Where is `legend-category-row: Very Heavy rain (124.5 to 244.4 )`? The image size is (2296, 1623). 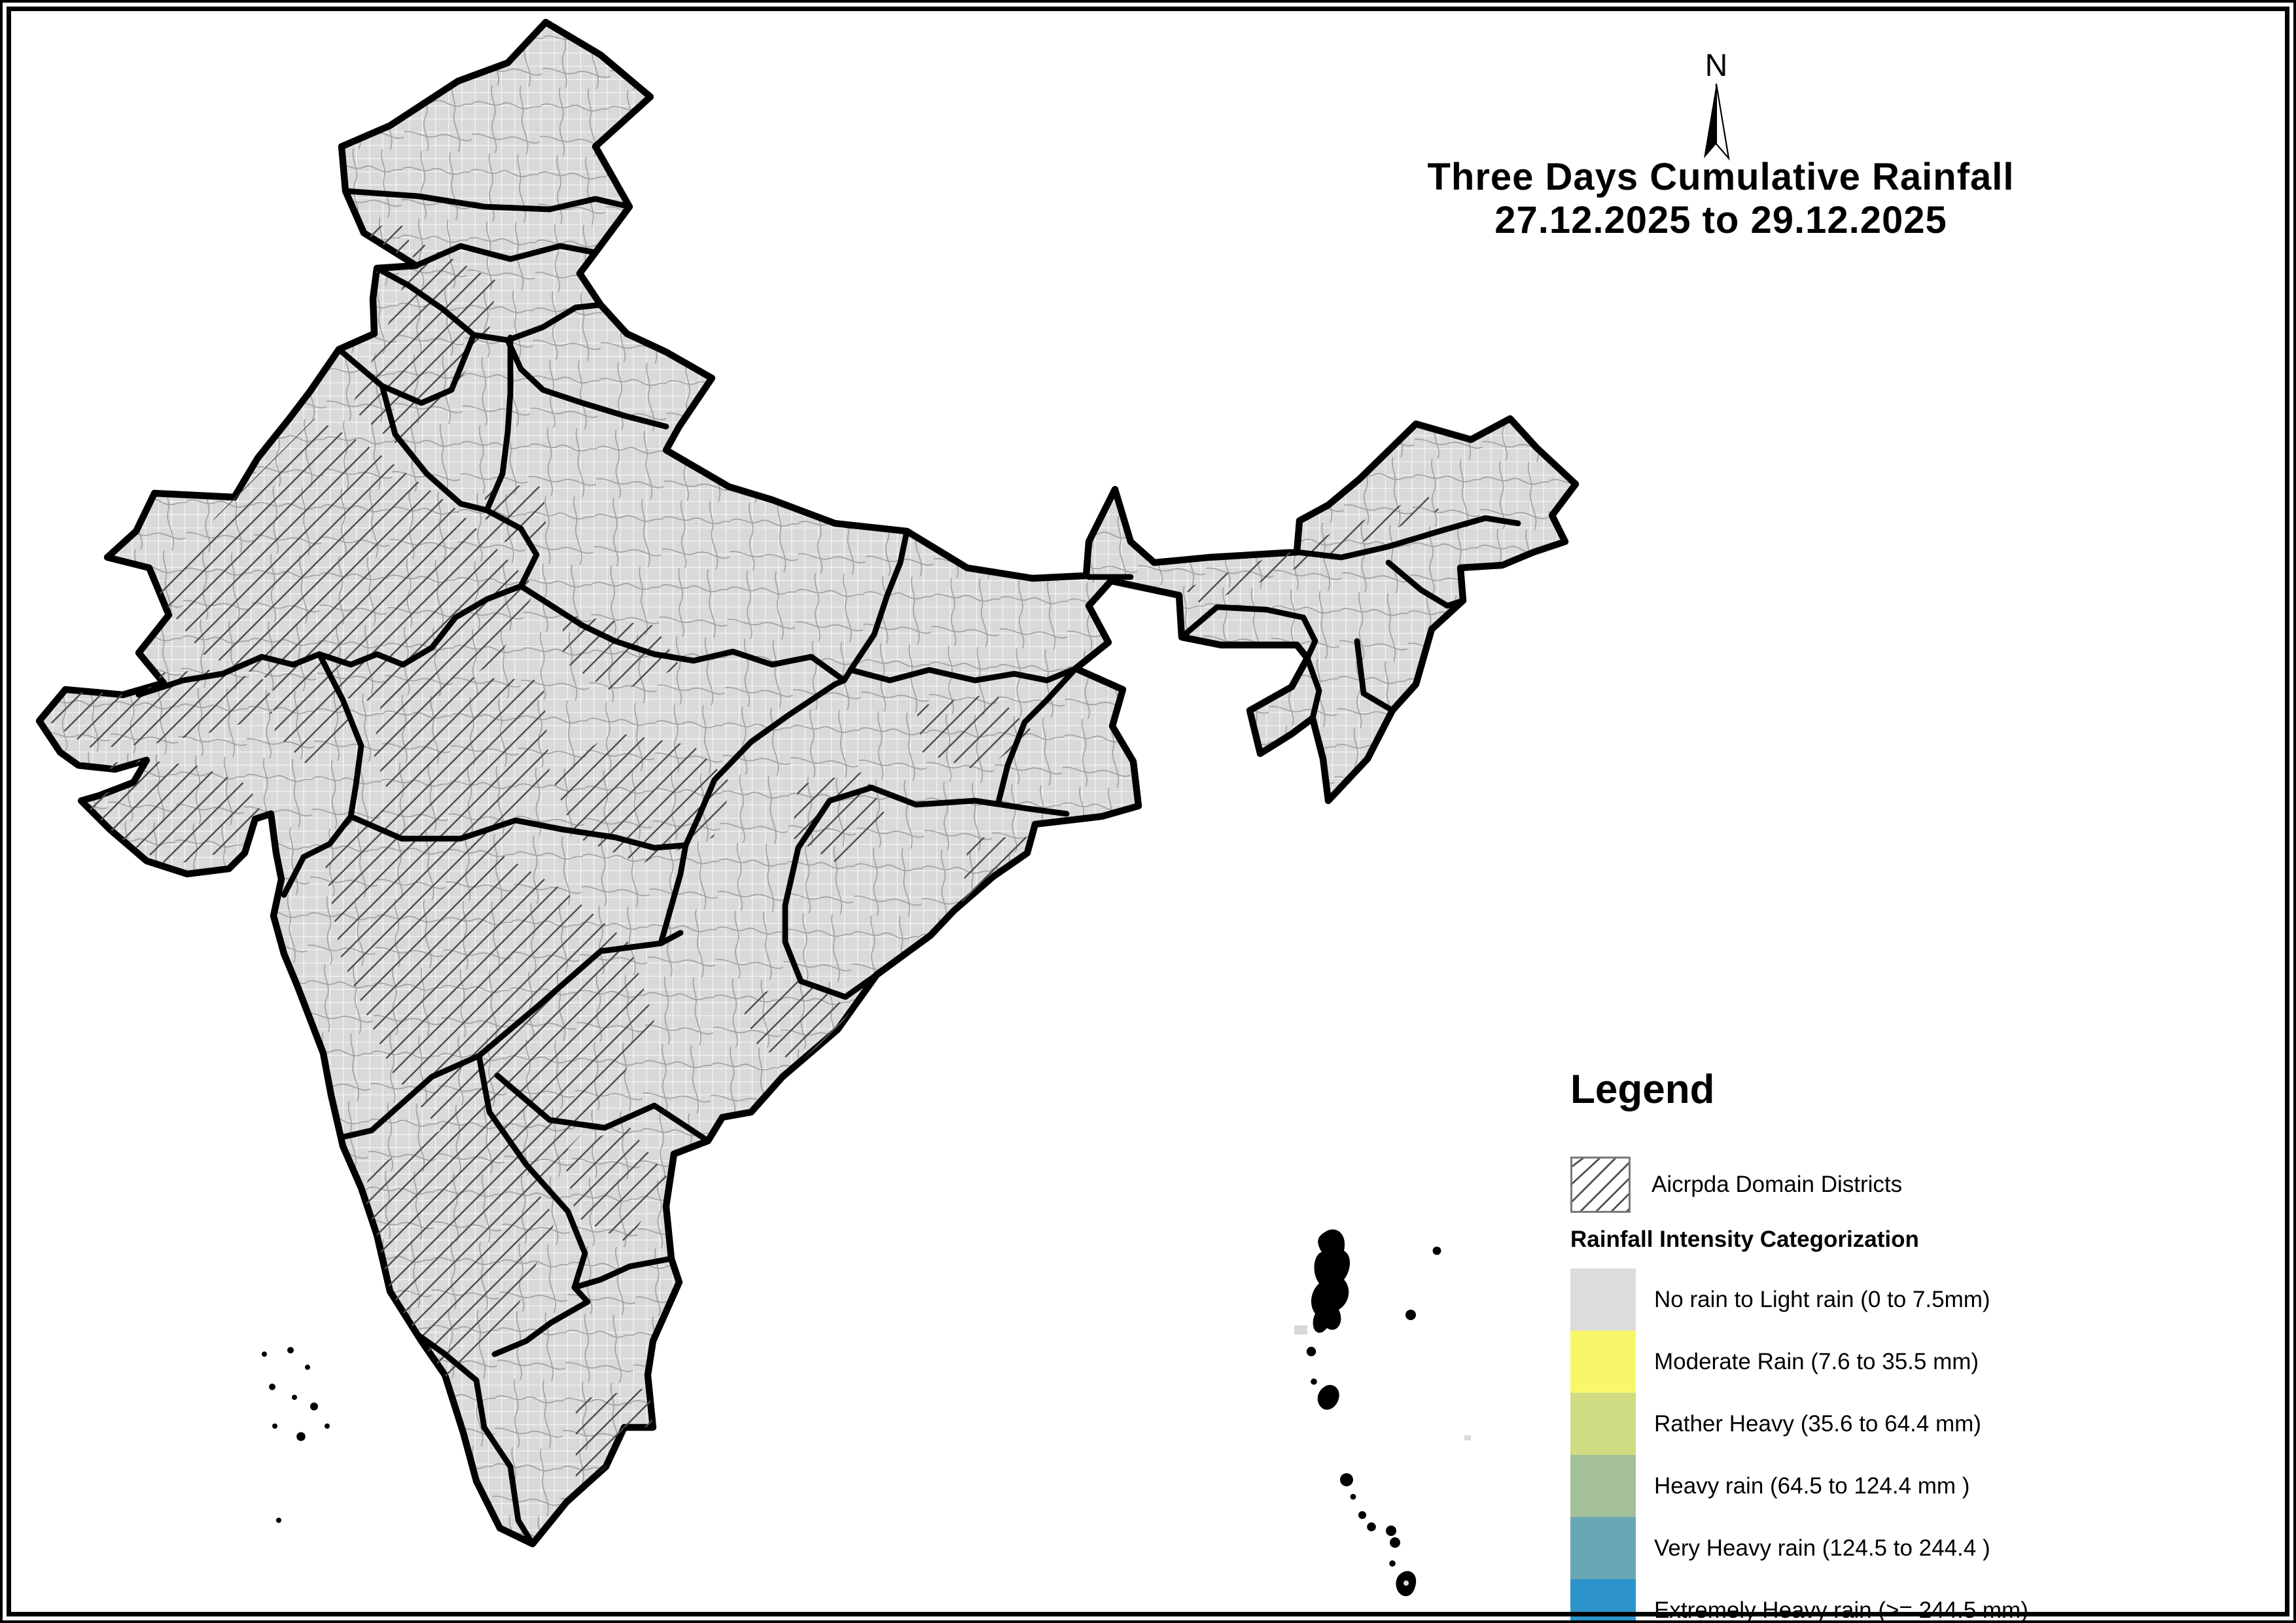
legend-category-row: Very Heavy rain (124.5 to 244.4 ) is located at coordinates (1914, 1548).